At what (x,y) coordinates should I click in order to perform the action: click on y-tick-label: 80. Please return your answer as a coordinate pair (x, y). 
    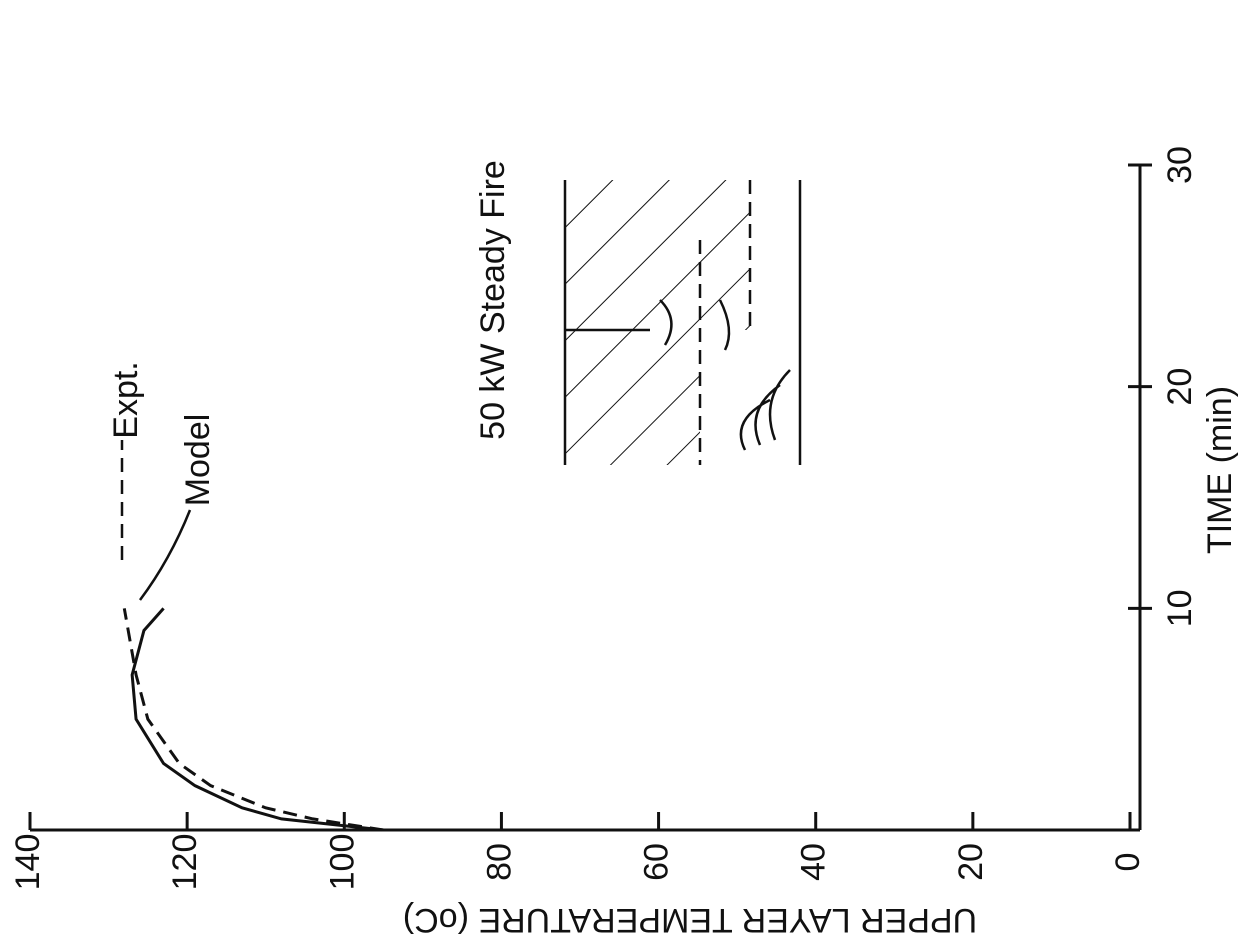
    Looking at the image, I should click on (499, 862).